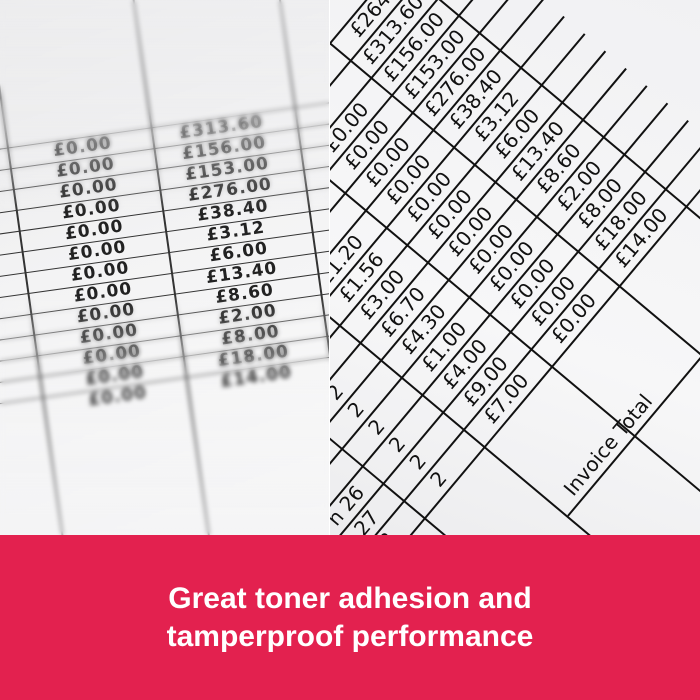 This screenshot has height=700, width=700. What do you see at coordinates (350, 598) in the screenshot?
I see `caption-line-1: Great toner adhesion and` at bounding box center [350, 598].